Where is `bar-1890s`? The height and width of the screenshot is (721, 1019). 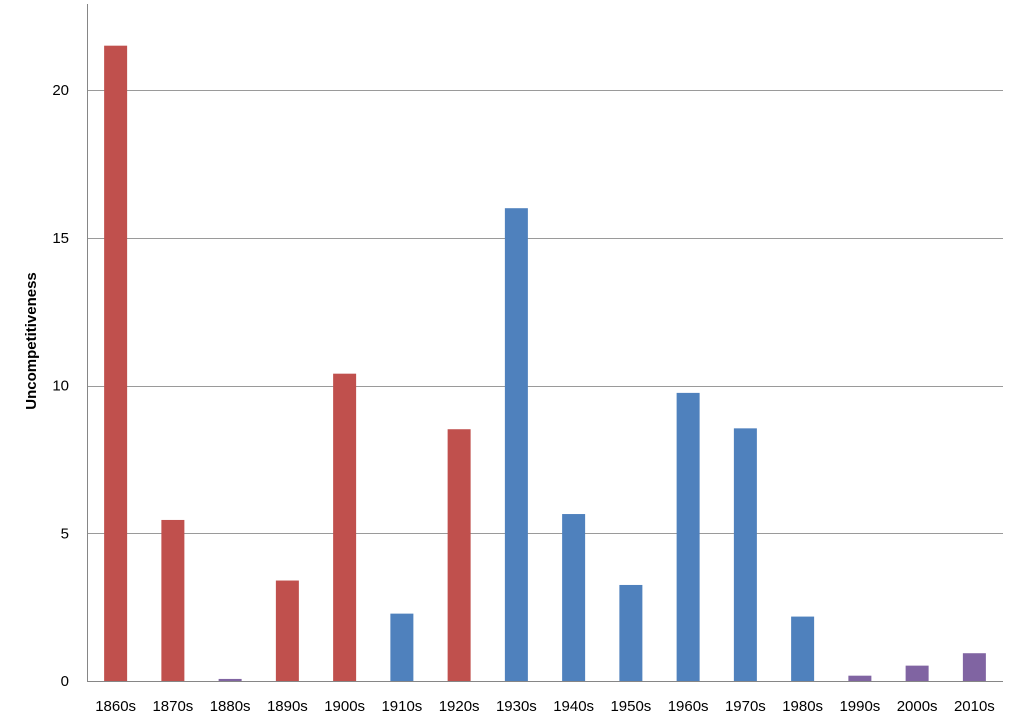 bar-1890s is located at coordinates (287, 630).